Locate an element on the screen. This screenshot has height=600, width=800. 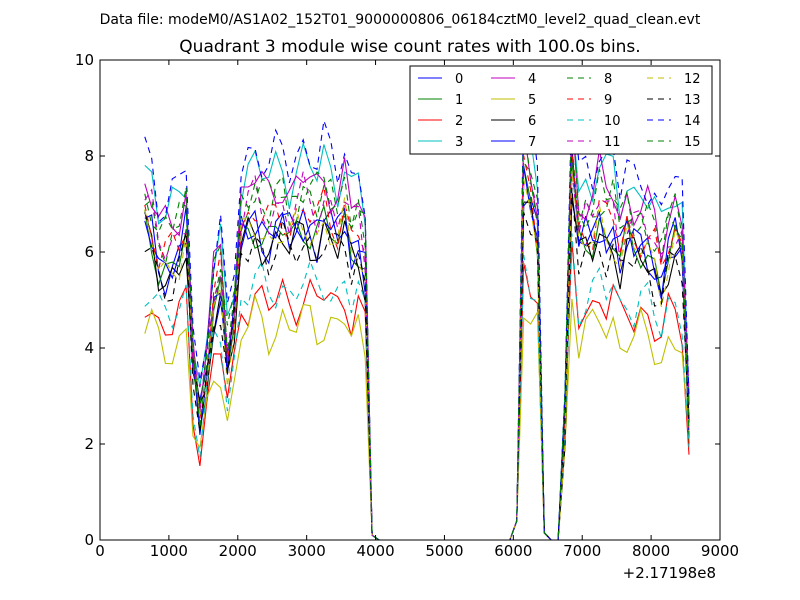
x-tick-label: 2000 is located at coordinates (238, 551).